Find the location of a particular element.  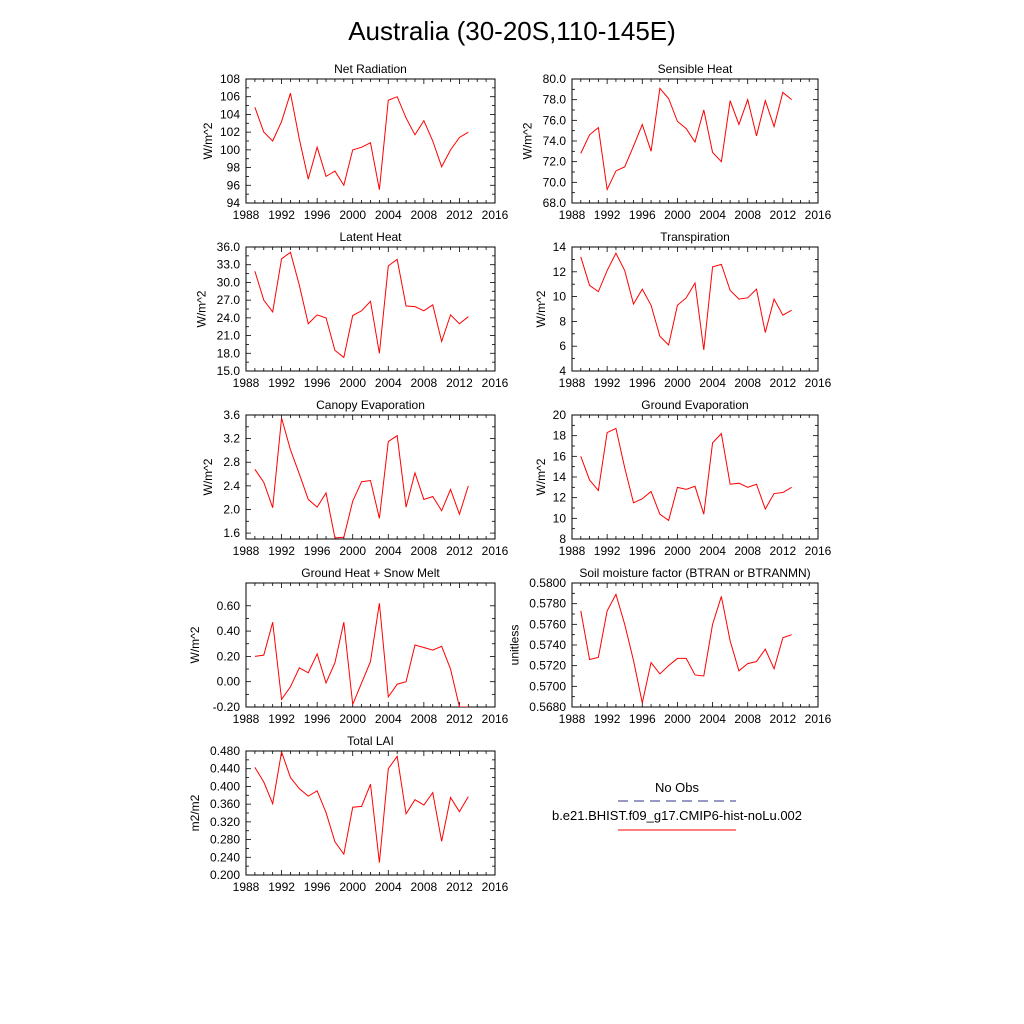

y-tick-label: 2.4 is located at coordinates (231, 486).